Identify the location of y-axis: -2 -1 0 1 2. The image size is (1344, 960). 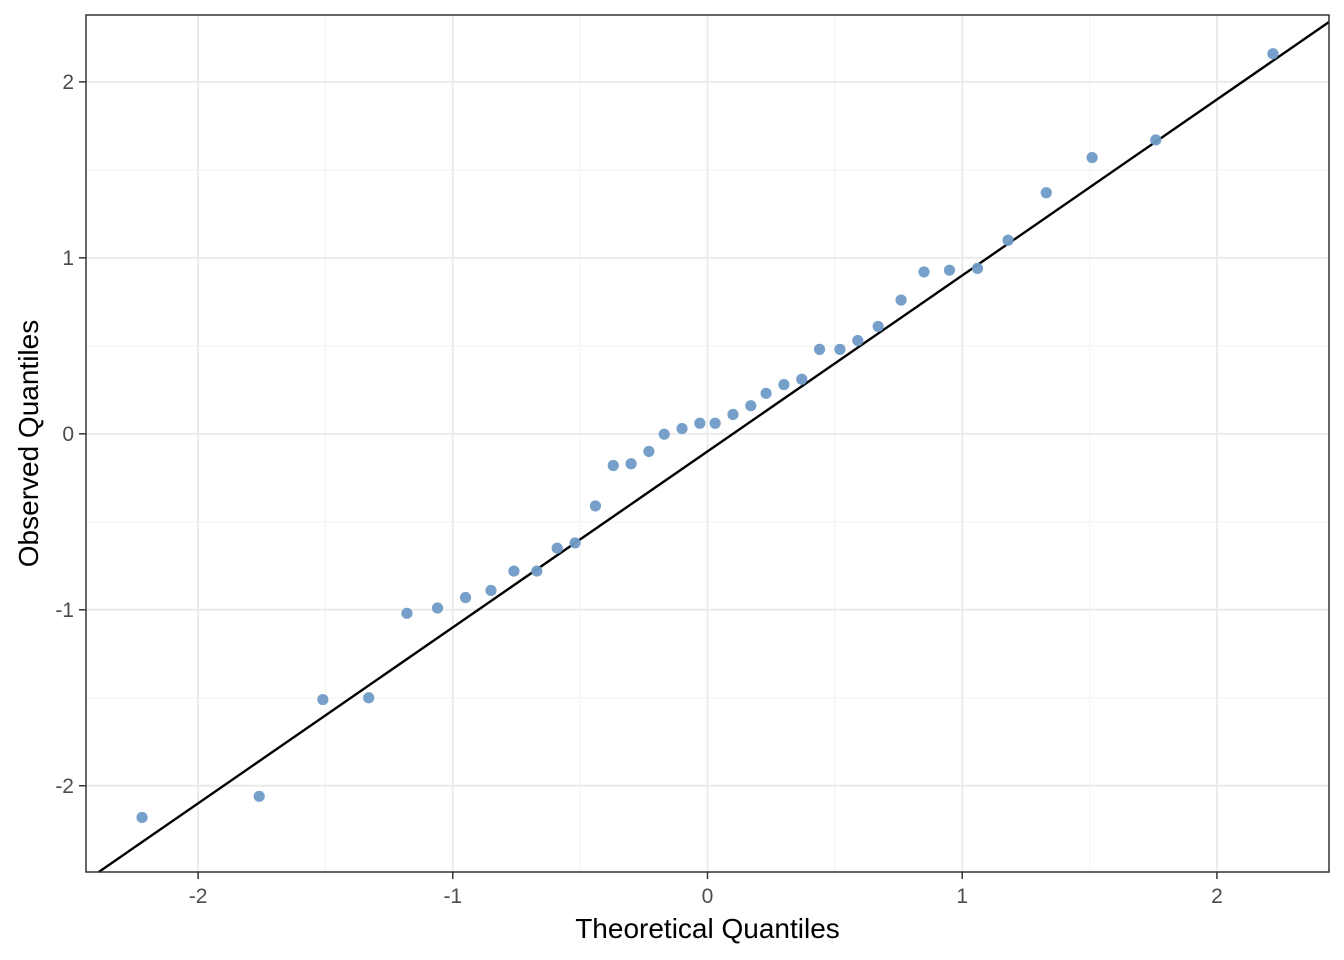
(70, 434).